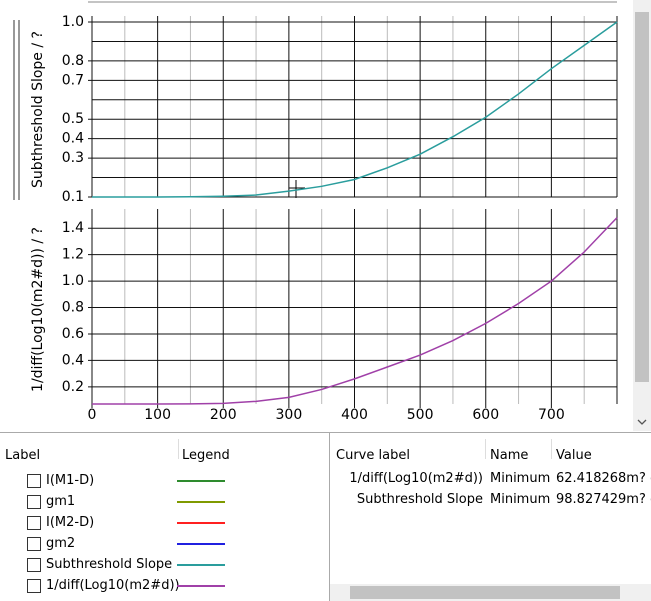 The width and height of the screenshot is (651, 601). Describe the element at coordinates (73, 255) in the screenshot. I see `y-tick-label: 1.2` at that location.